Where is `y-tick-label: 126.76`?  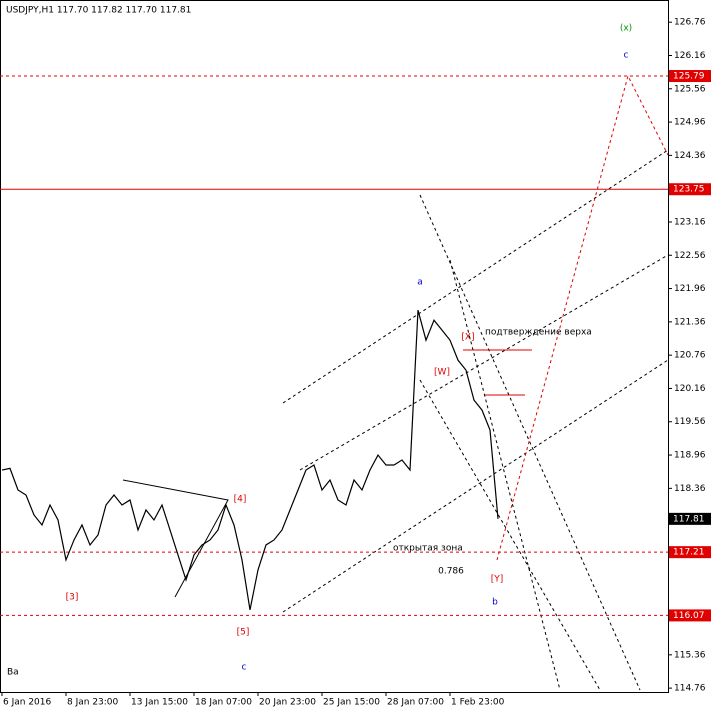 y-tick-label: 126.76 is located at coordinates (690, 23).